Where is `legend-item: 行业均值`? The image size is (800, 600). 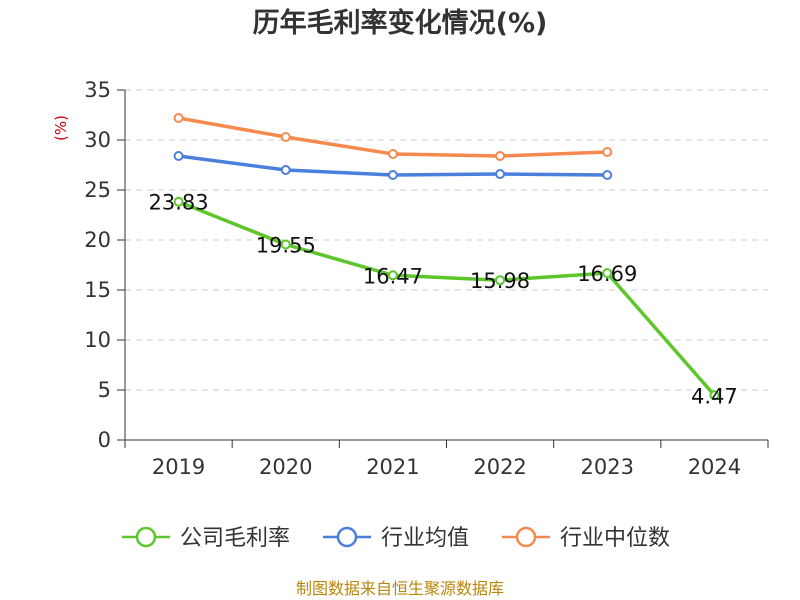
legend-item: 行业均值 is located at coordinates (396, 538).